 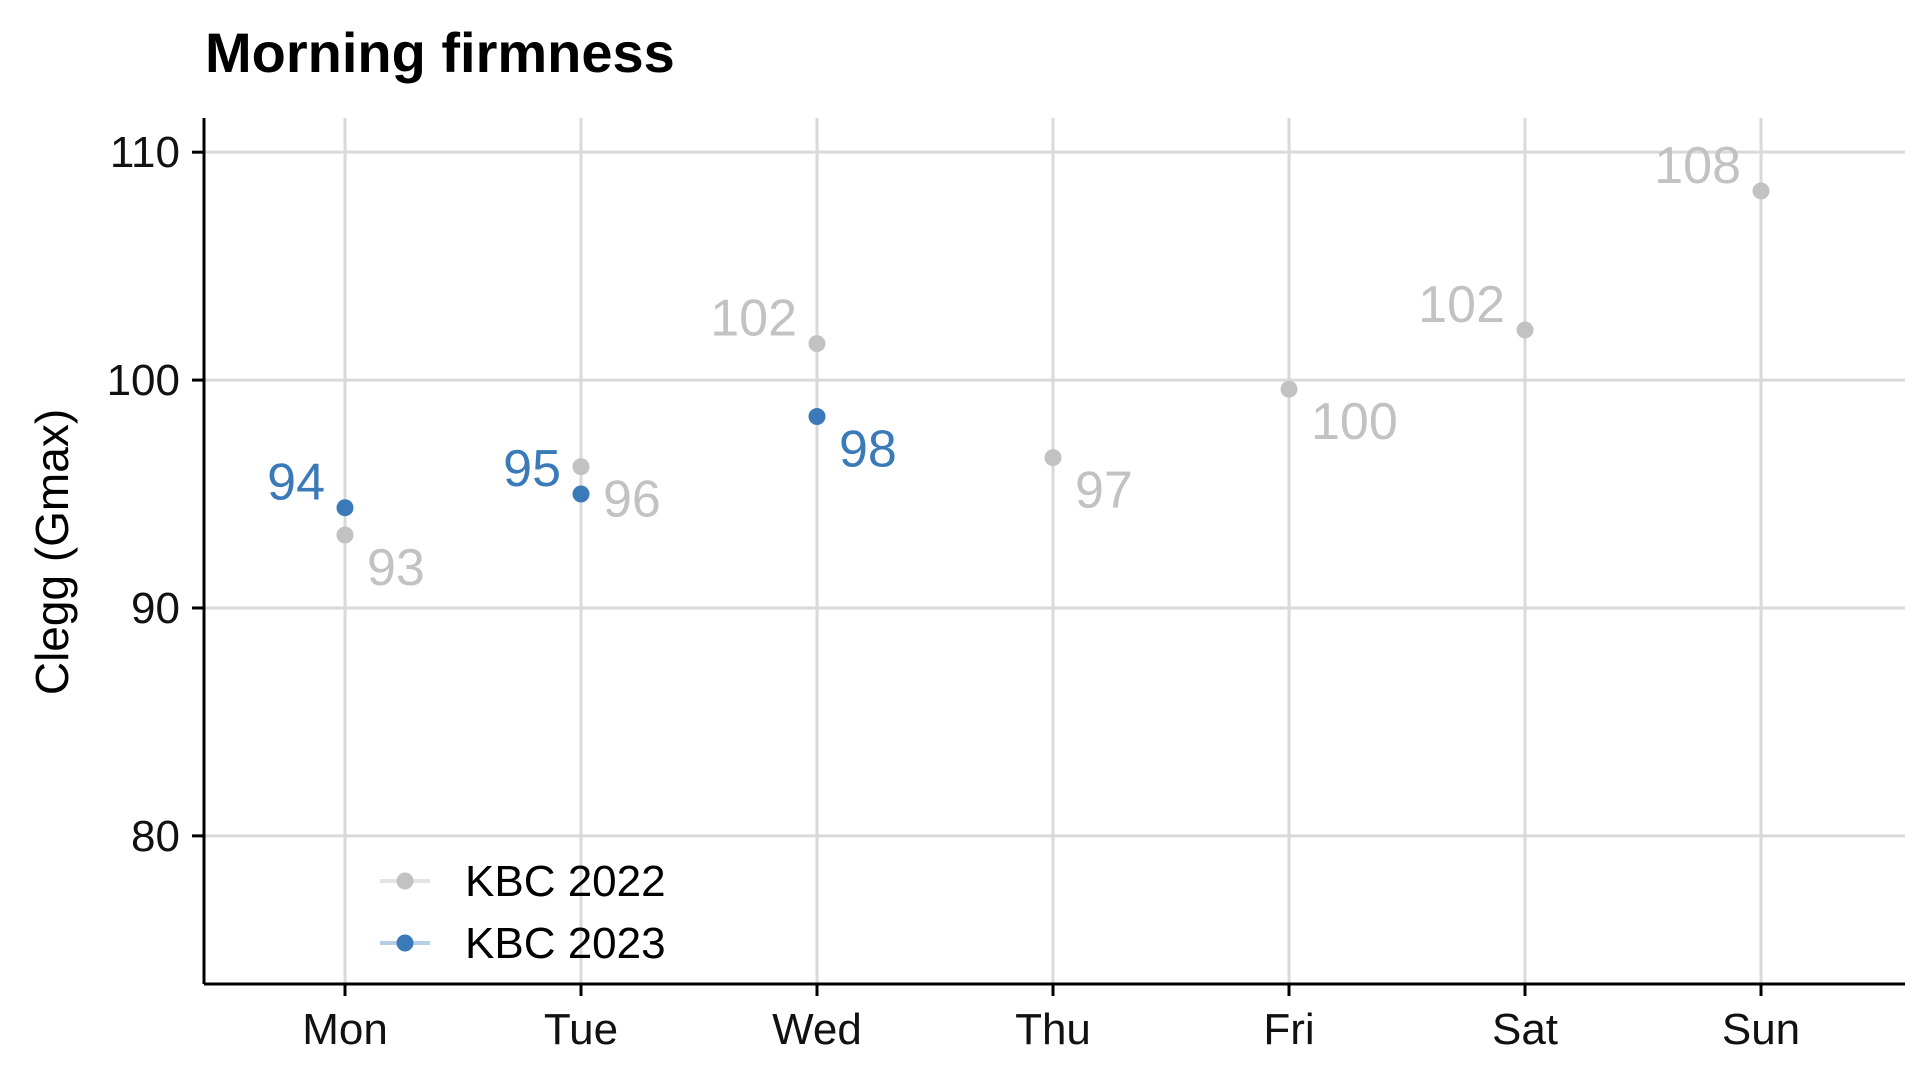 What do you see at coordinates (345, 1029) in the screenshot?
I see `x-tick-label: Mon` at bounding box center [345, 1029].